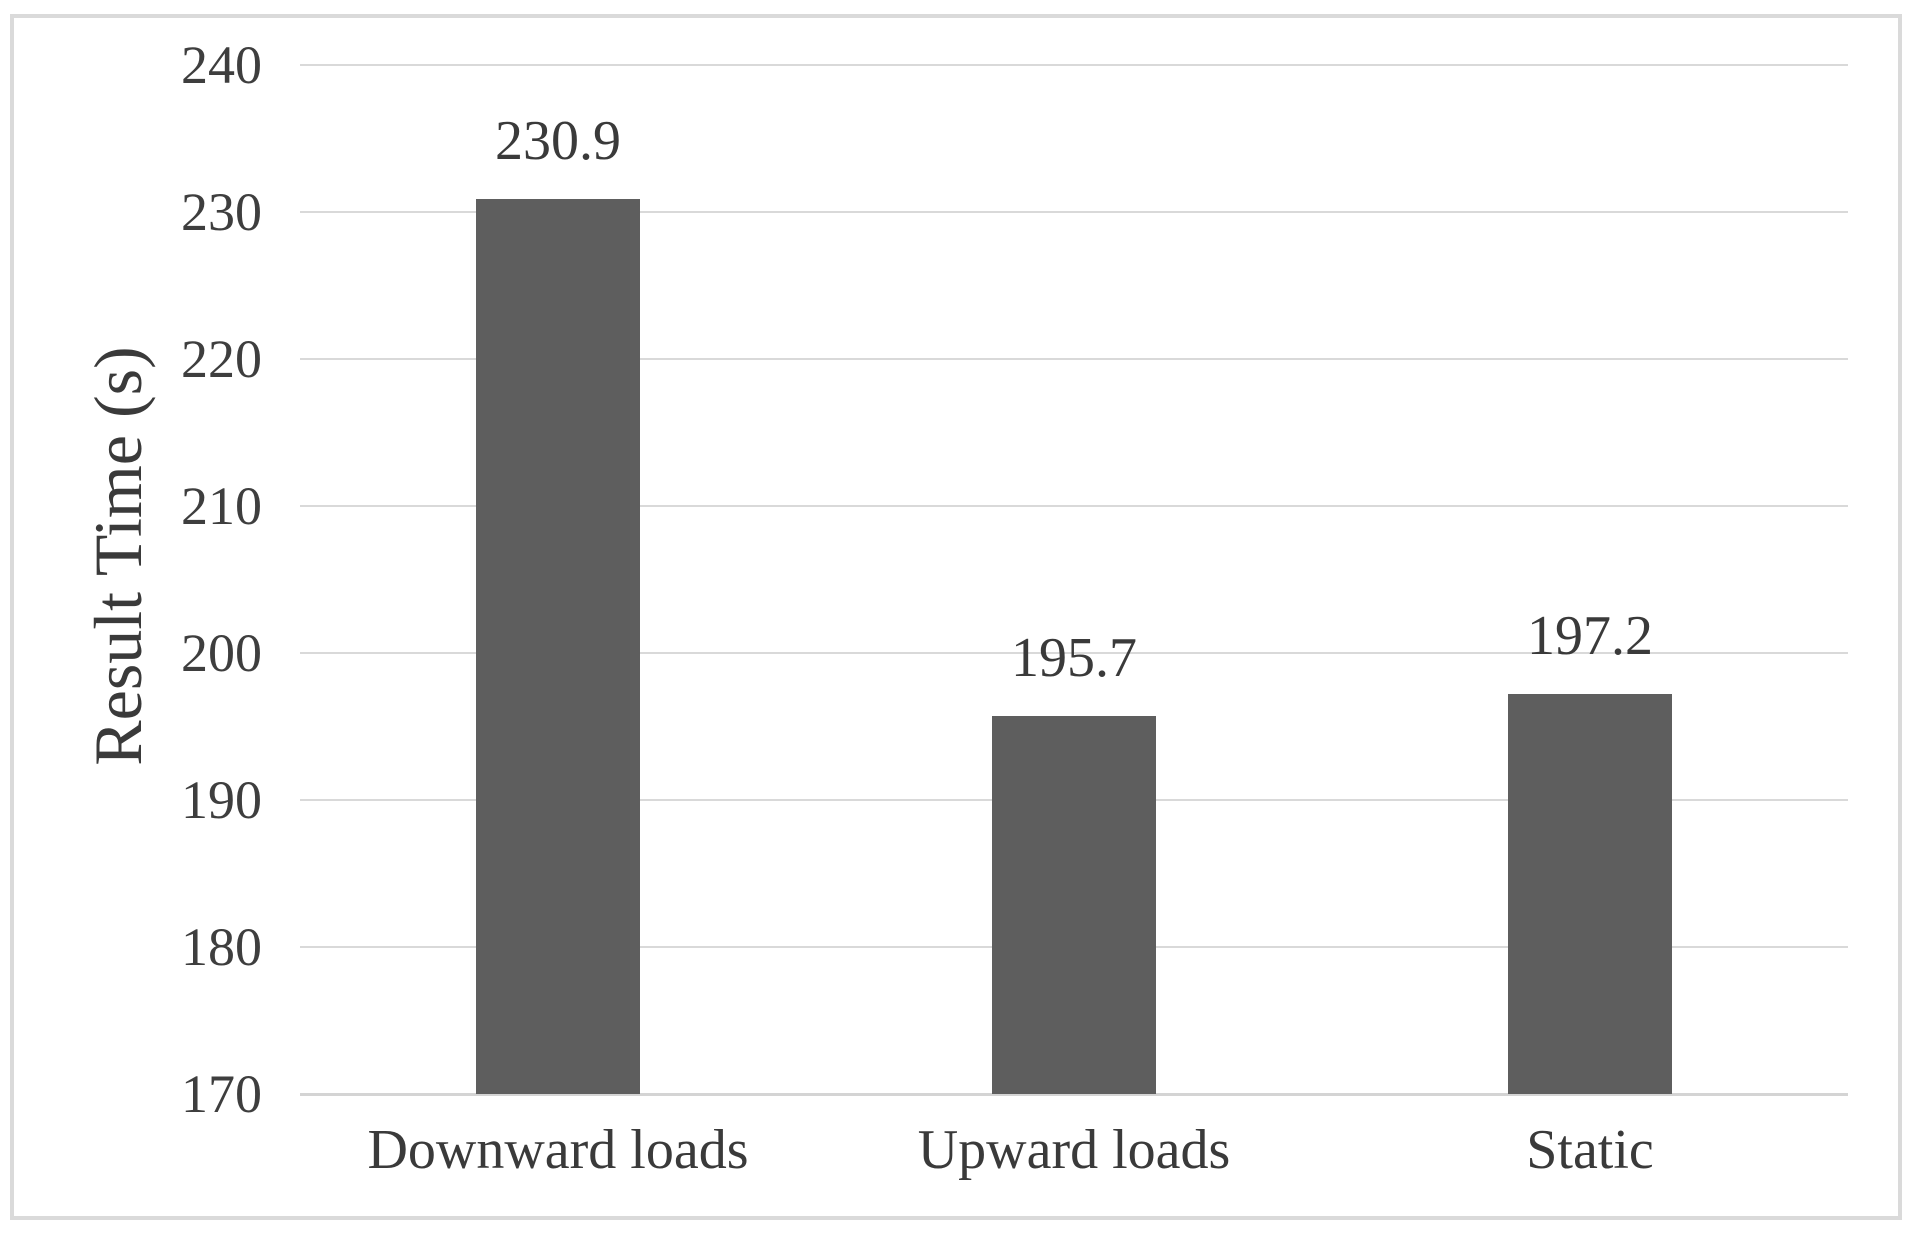 This screenshot has width=1909, height=1235. What do you see at coordinates (1590, 1150) in the screenshot?
I see `x-category-label: Static` at bounding box center [1590, 1150].